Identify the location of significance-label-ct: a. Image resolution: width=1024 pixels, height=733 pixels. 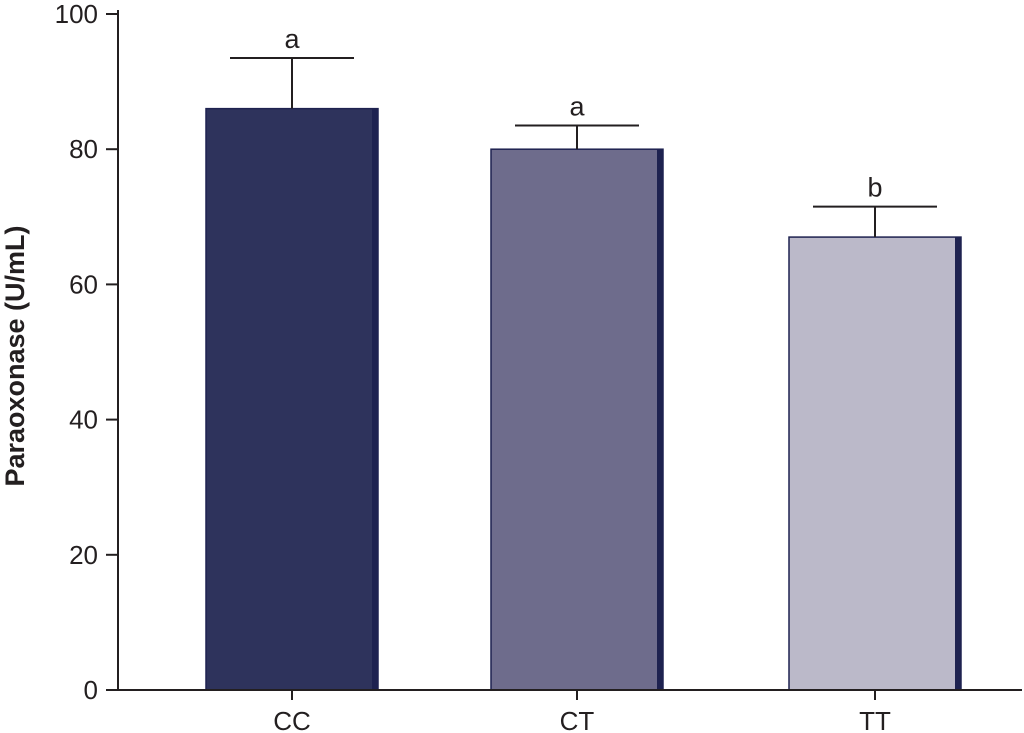
(577, 107).